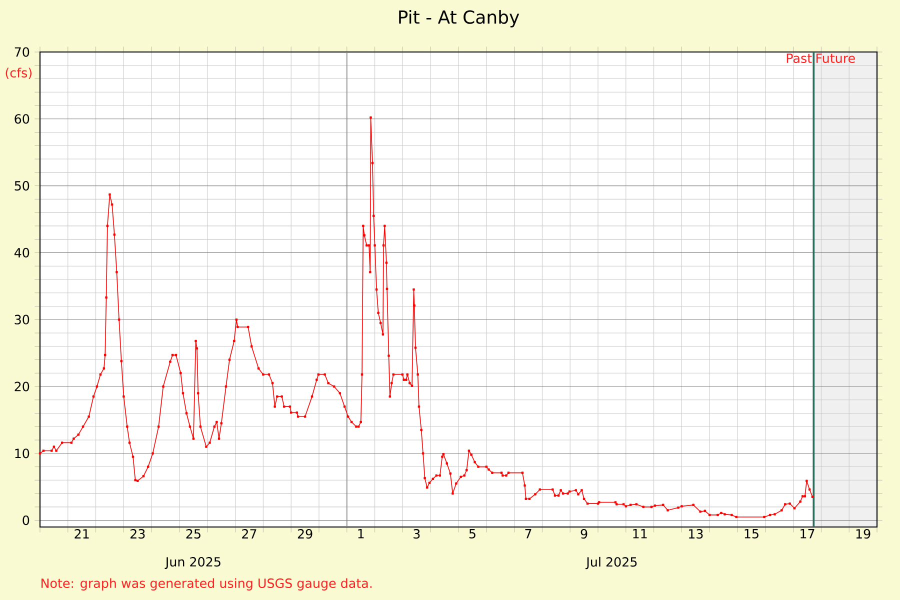 The width and height of the screenshot is (900, 600). What do you see at coordinates (696, 534) in the screenshot?
I see `x-tick-label: 13` at bounding box center [696, 534].